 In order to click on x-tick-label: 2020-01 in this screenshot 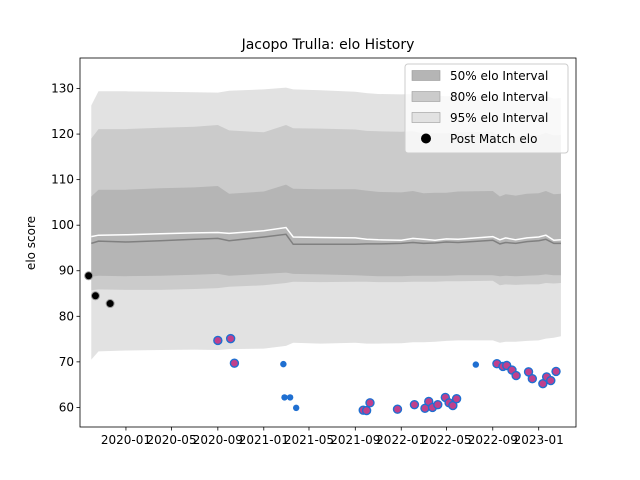, I will do `click(126, 440)`.